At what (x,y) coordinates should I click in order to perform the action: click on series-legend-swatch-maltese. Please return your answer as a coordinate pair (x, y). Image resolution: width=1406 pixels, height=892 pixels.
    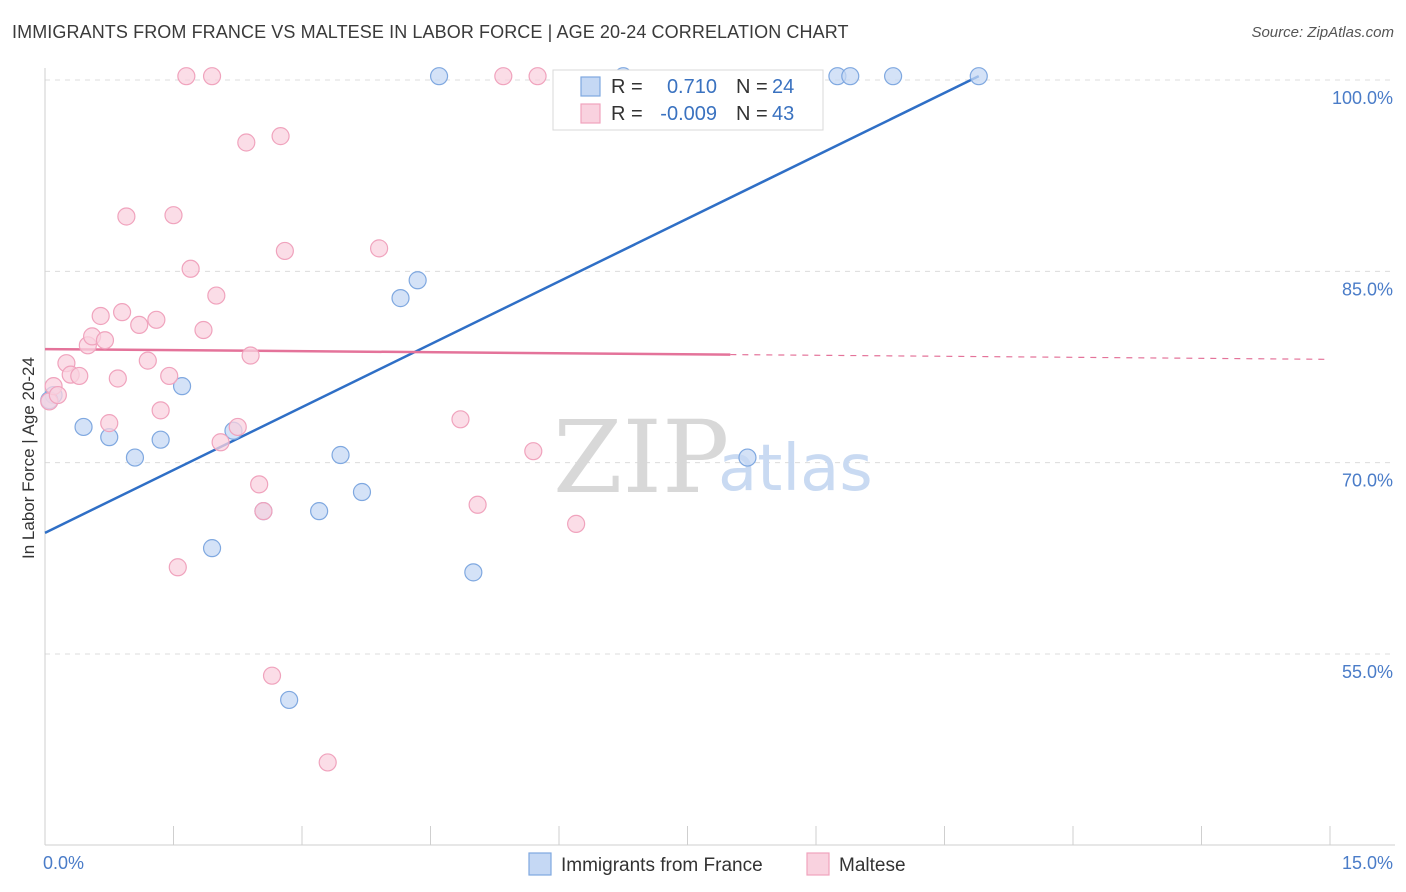
    Looking at the image, I should click on (818, 864).